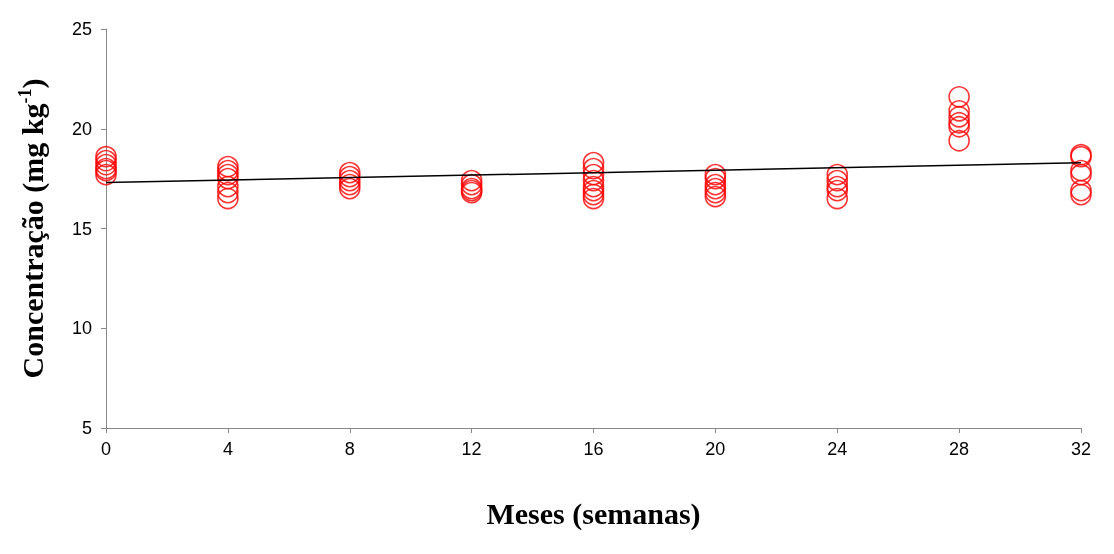  I want to click on y-tick-label: 25, so click(81, 29).